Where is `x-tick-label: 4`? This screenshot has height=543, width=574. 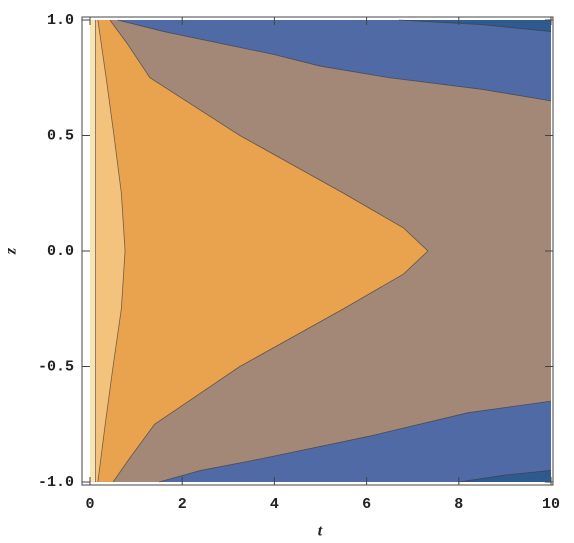
x-tick-label: 4 is located at coordinates (274, 504).